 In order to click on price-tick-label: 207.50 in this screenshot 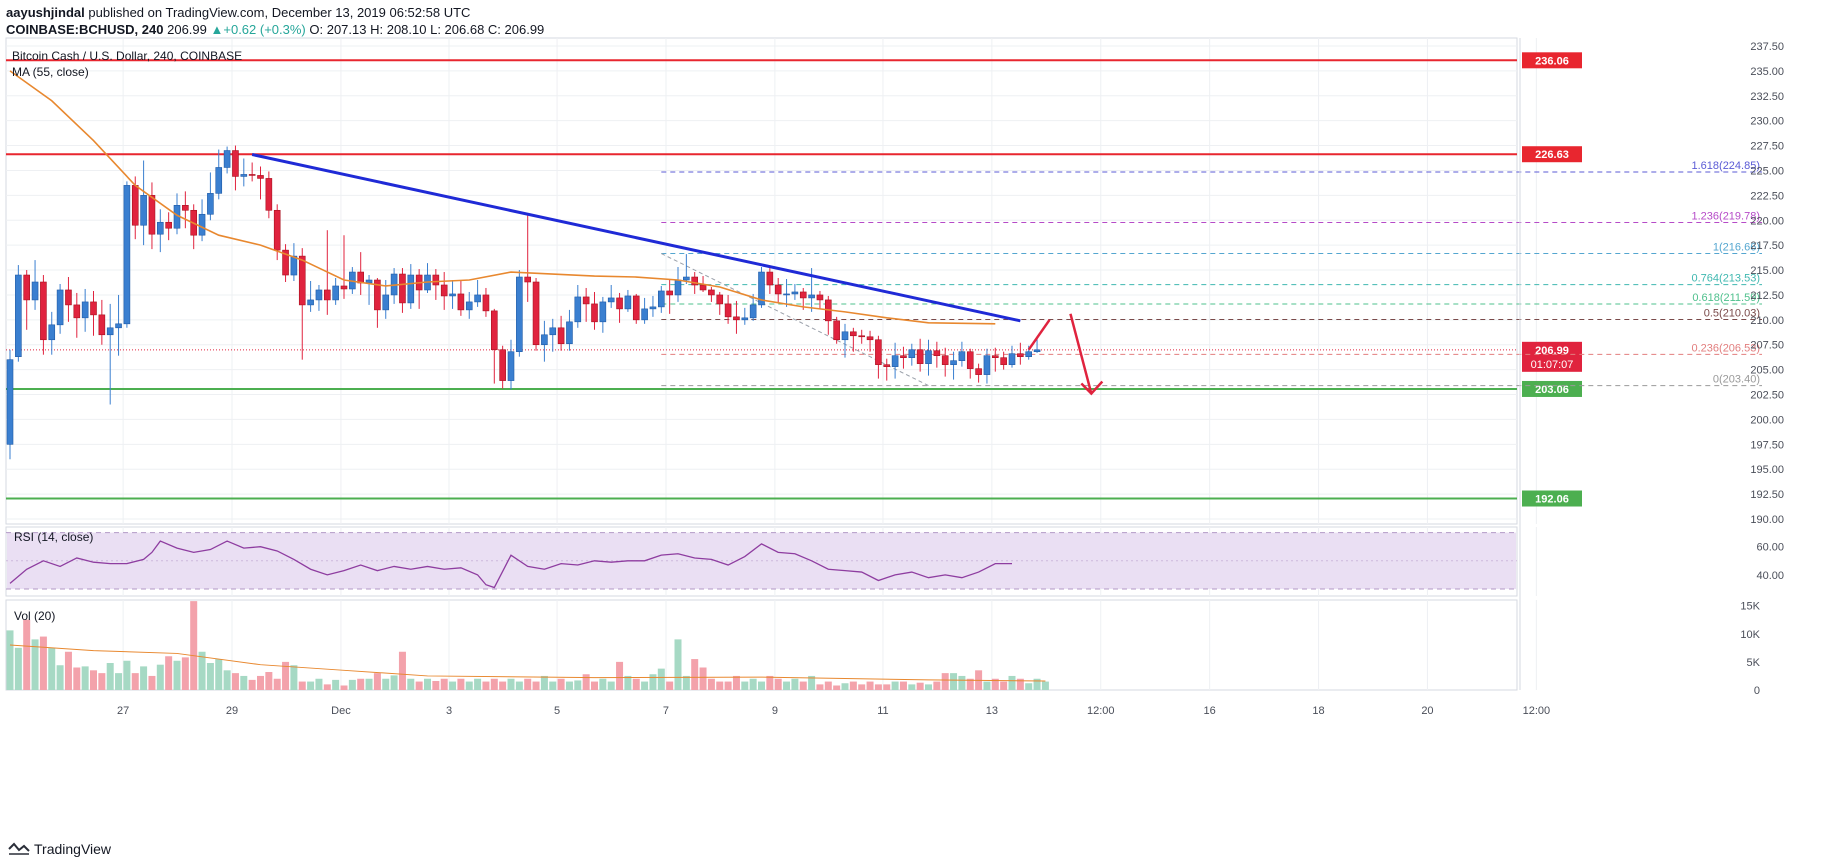, I will do `click(1767, 346)`.